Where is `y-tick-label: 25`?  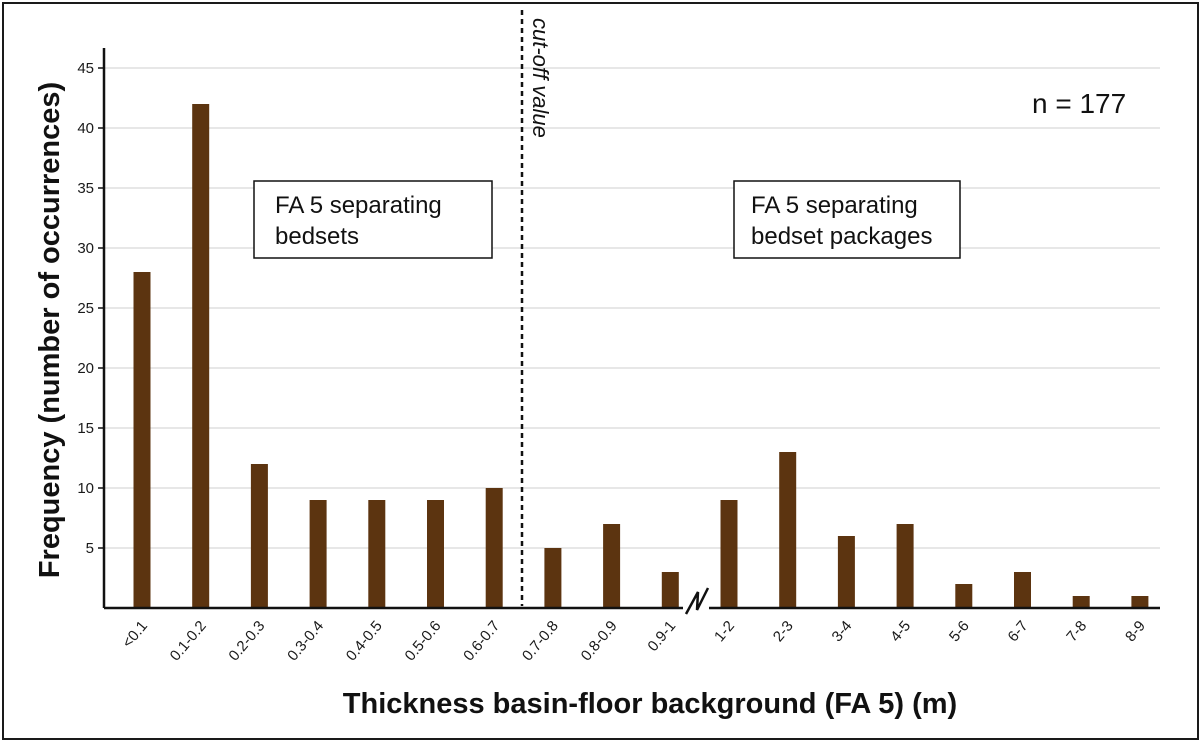 y-tick-label: 25 is located at coordinates (85, 308).